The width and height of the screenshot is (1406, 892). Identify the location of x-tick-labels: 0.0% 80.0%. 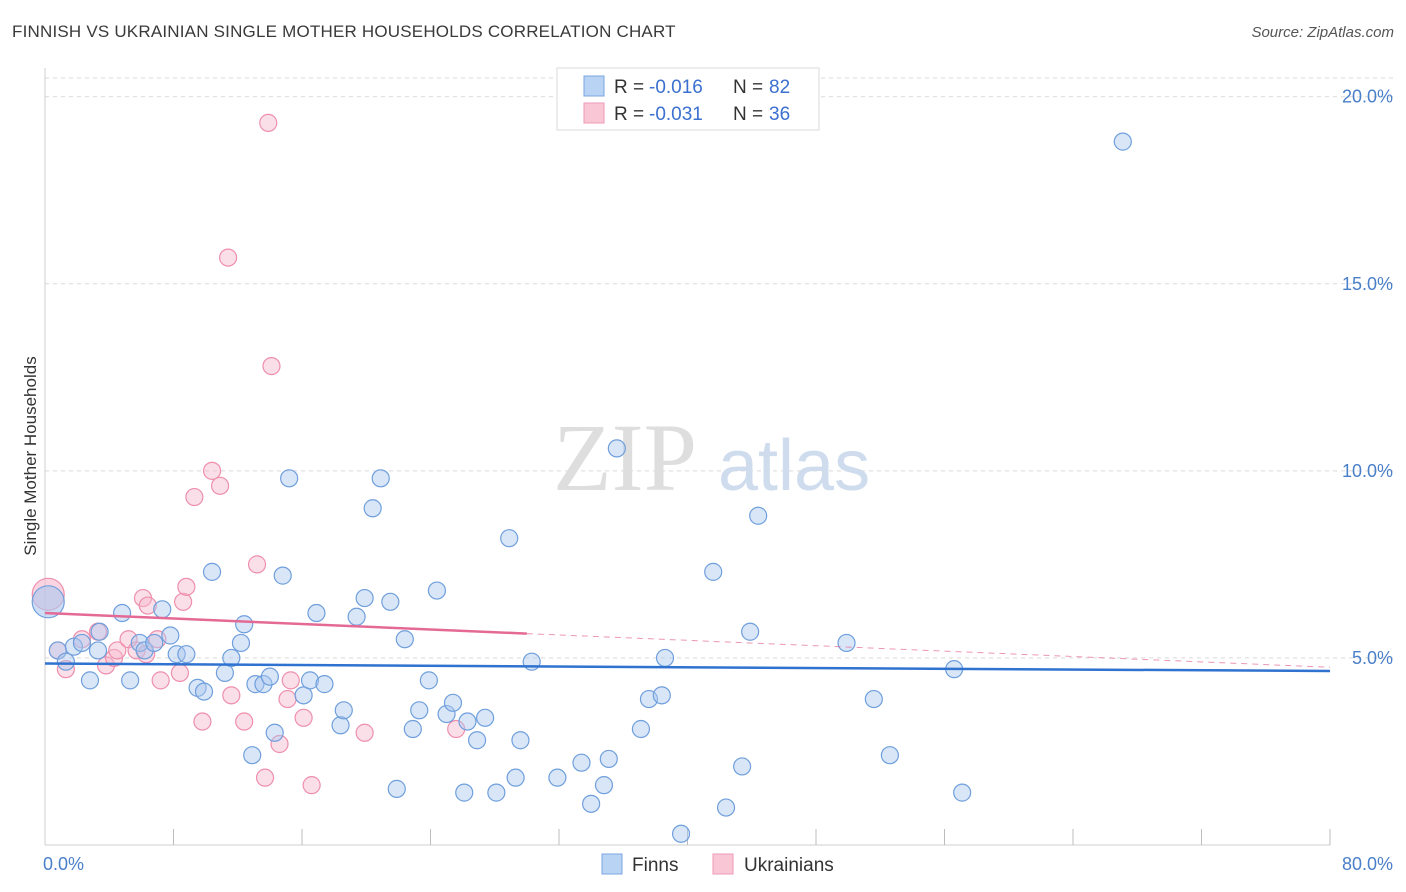
(718, 864).